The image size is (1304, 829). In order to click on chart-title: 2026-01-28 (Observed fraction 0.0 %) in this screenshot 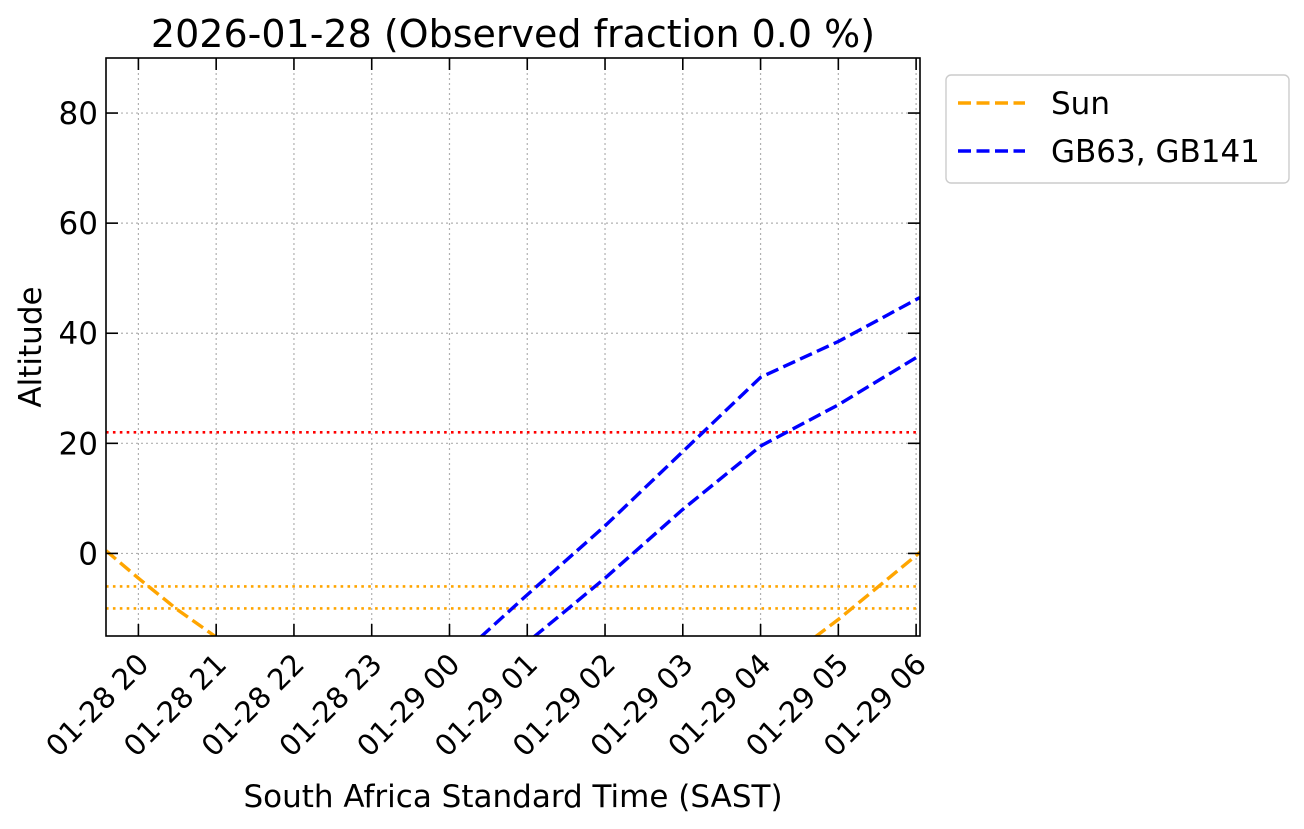, I will do `click(513, 34)`.